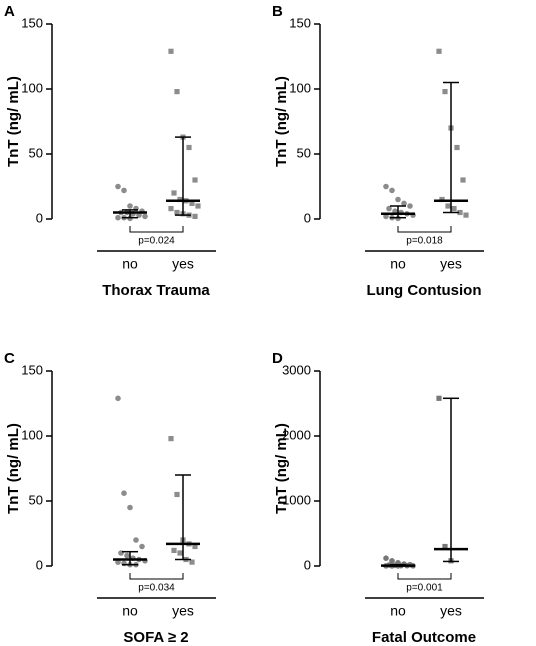  What do you see at coordinates (9, 11) in the screenshot?
I see `panel-letter: A` at bounding box center [9, 11].